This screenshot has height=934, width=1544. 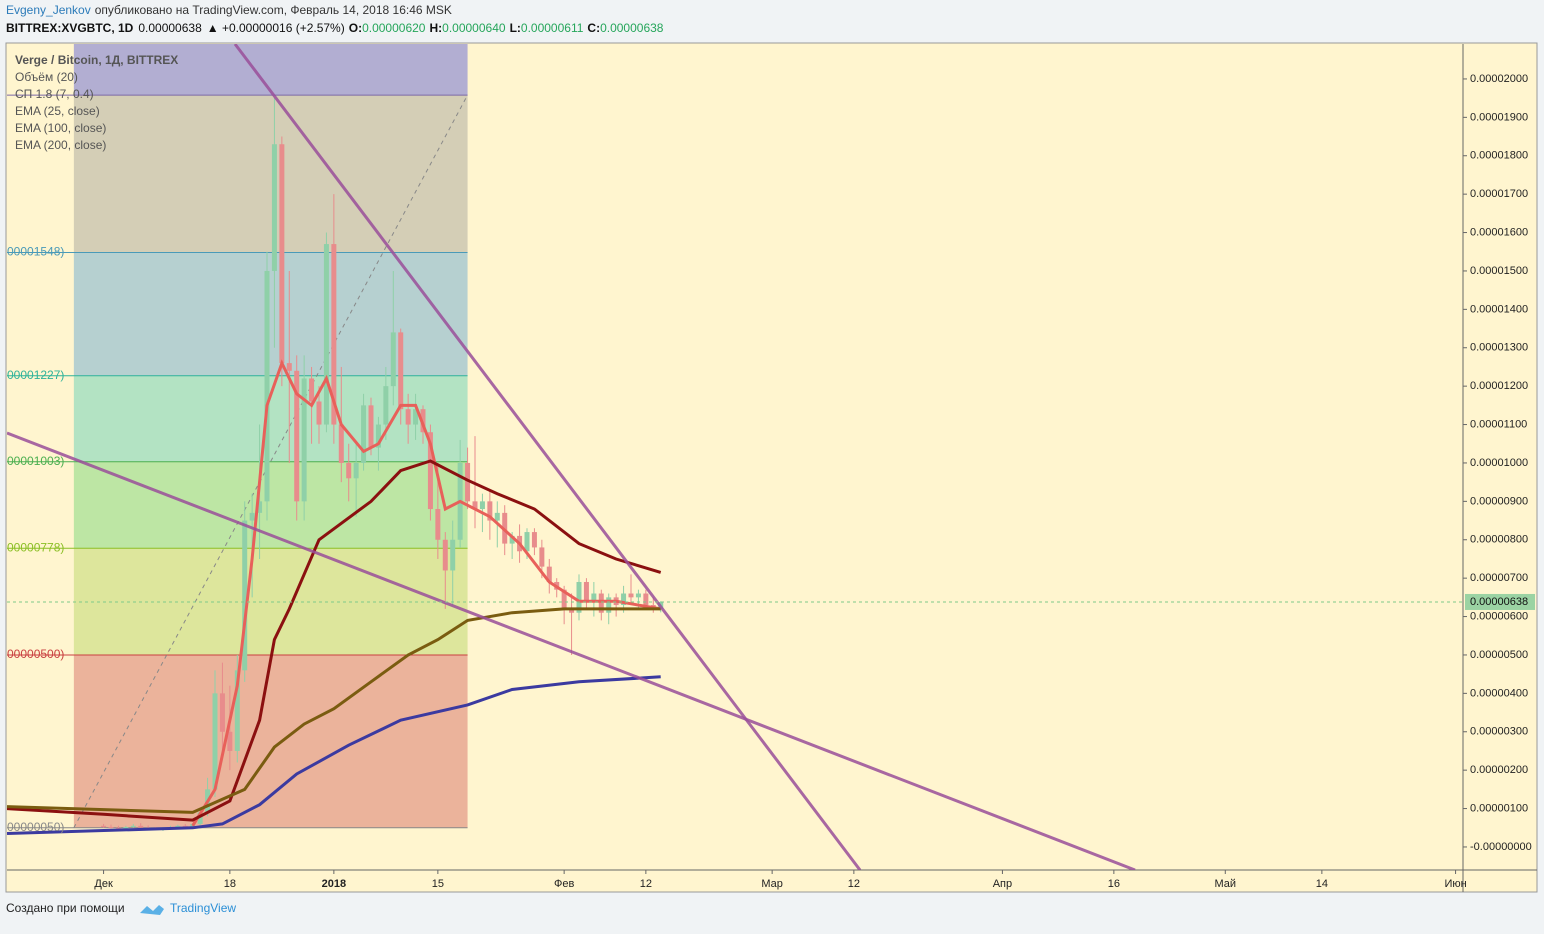 I want to click on x-tick-label: 2018, so click(x=334, y=884).